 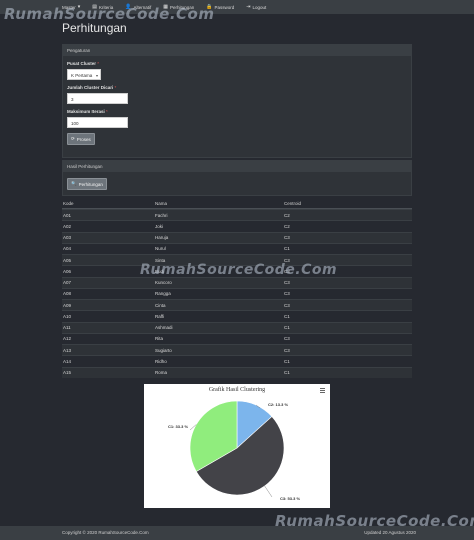 What do you see at coordinates (178, 426) in the screenshot?
I see `pie-label-c1: C1: 33.3 %` at bounding box center [178, 426].